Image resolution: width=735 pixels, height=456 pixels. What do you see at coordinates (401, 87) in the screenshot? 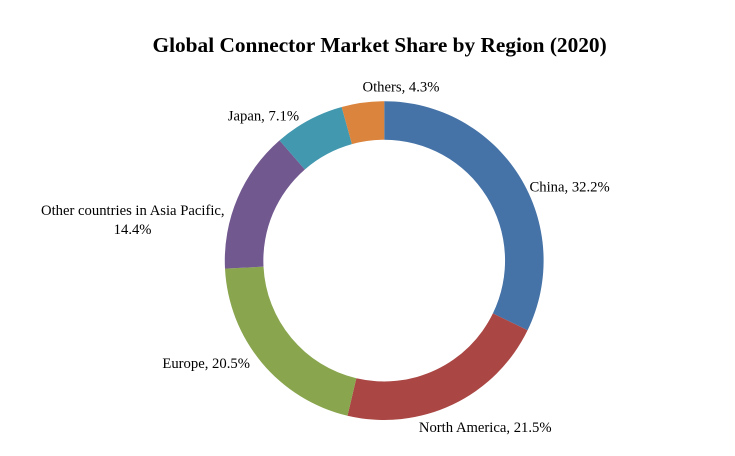
I see `svg-text: Others, 4.3%` at bounding box center [401, 87].